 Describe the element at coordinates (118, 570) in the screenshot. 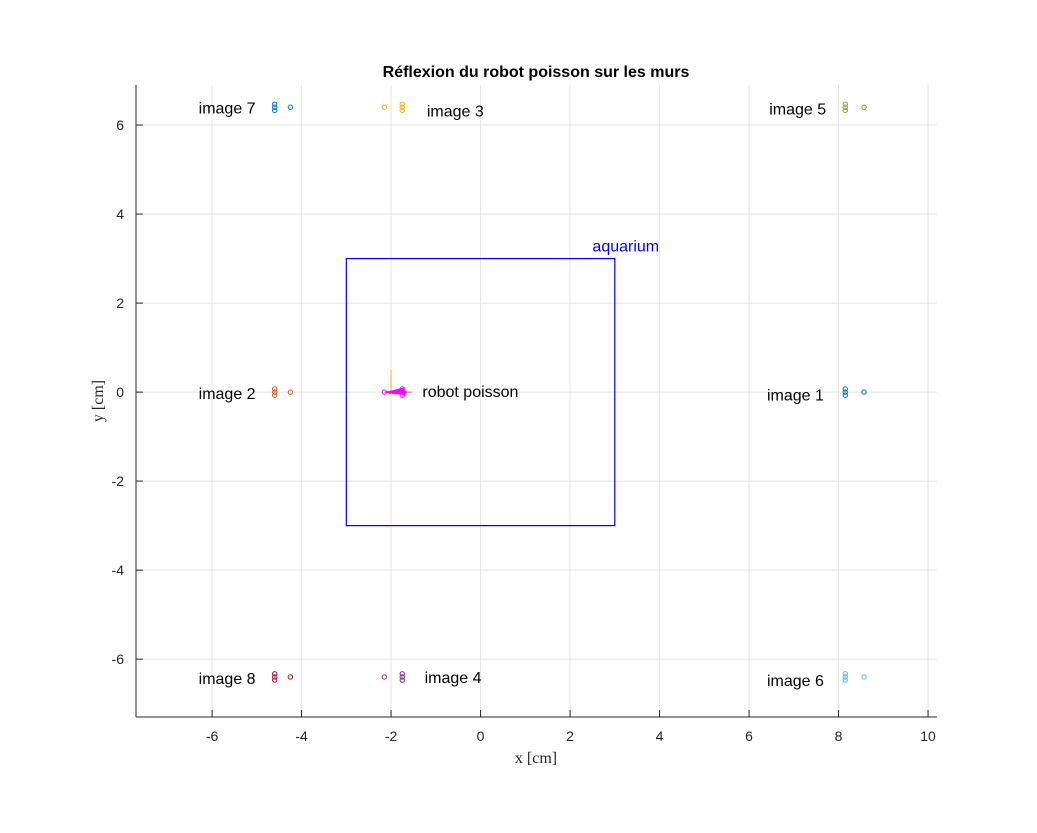

I see `y-tick-label: -4` at that location.